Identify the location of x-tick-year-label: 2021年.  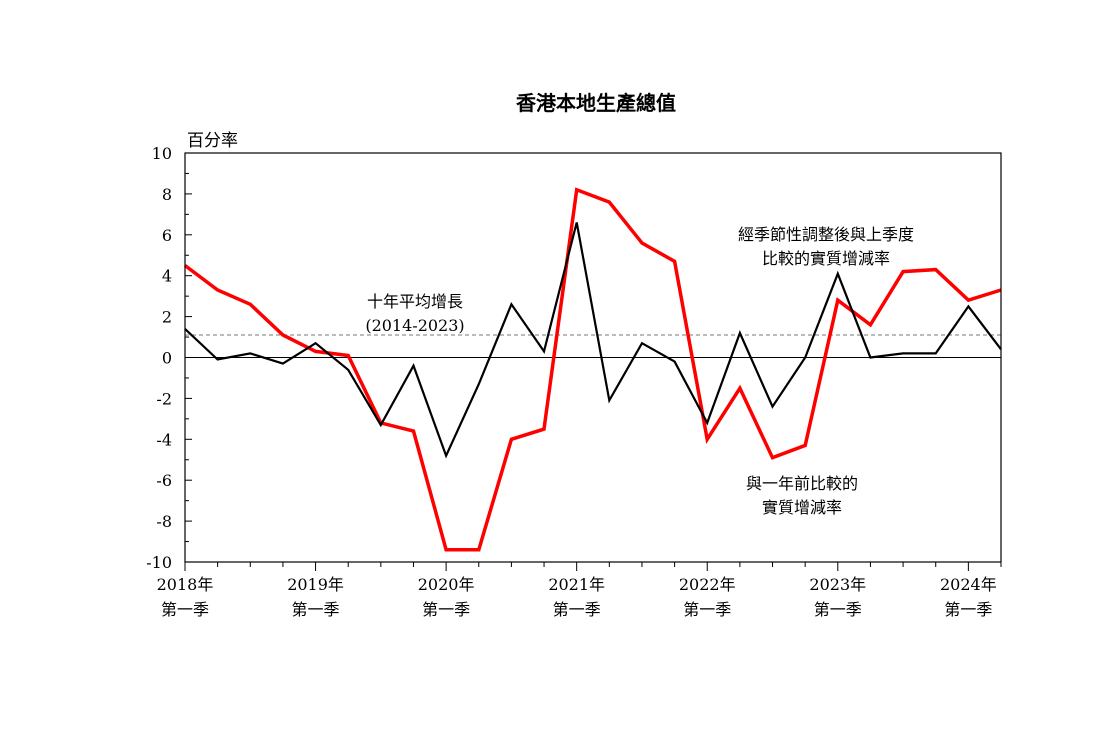
(576, 584).